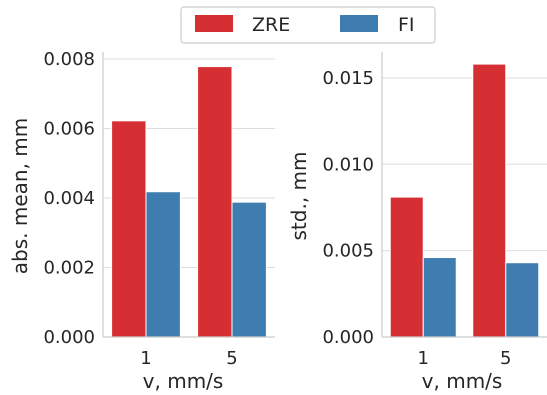  What do you see at coordinates (145, 358) in the screenshot?
I see `chart-abs-mean-xtick-label: 1` at bounding box center [145, 358].